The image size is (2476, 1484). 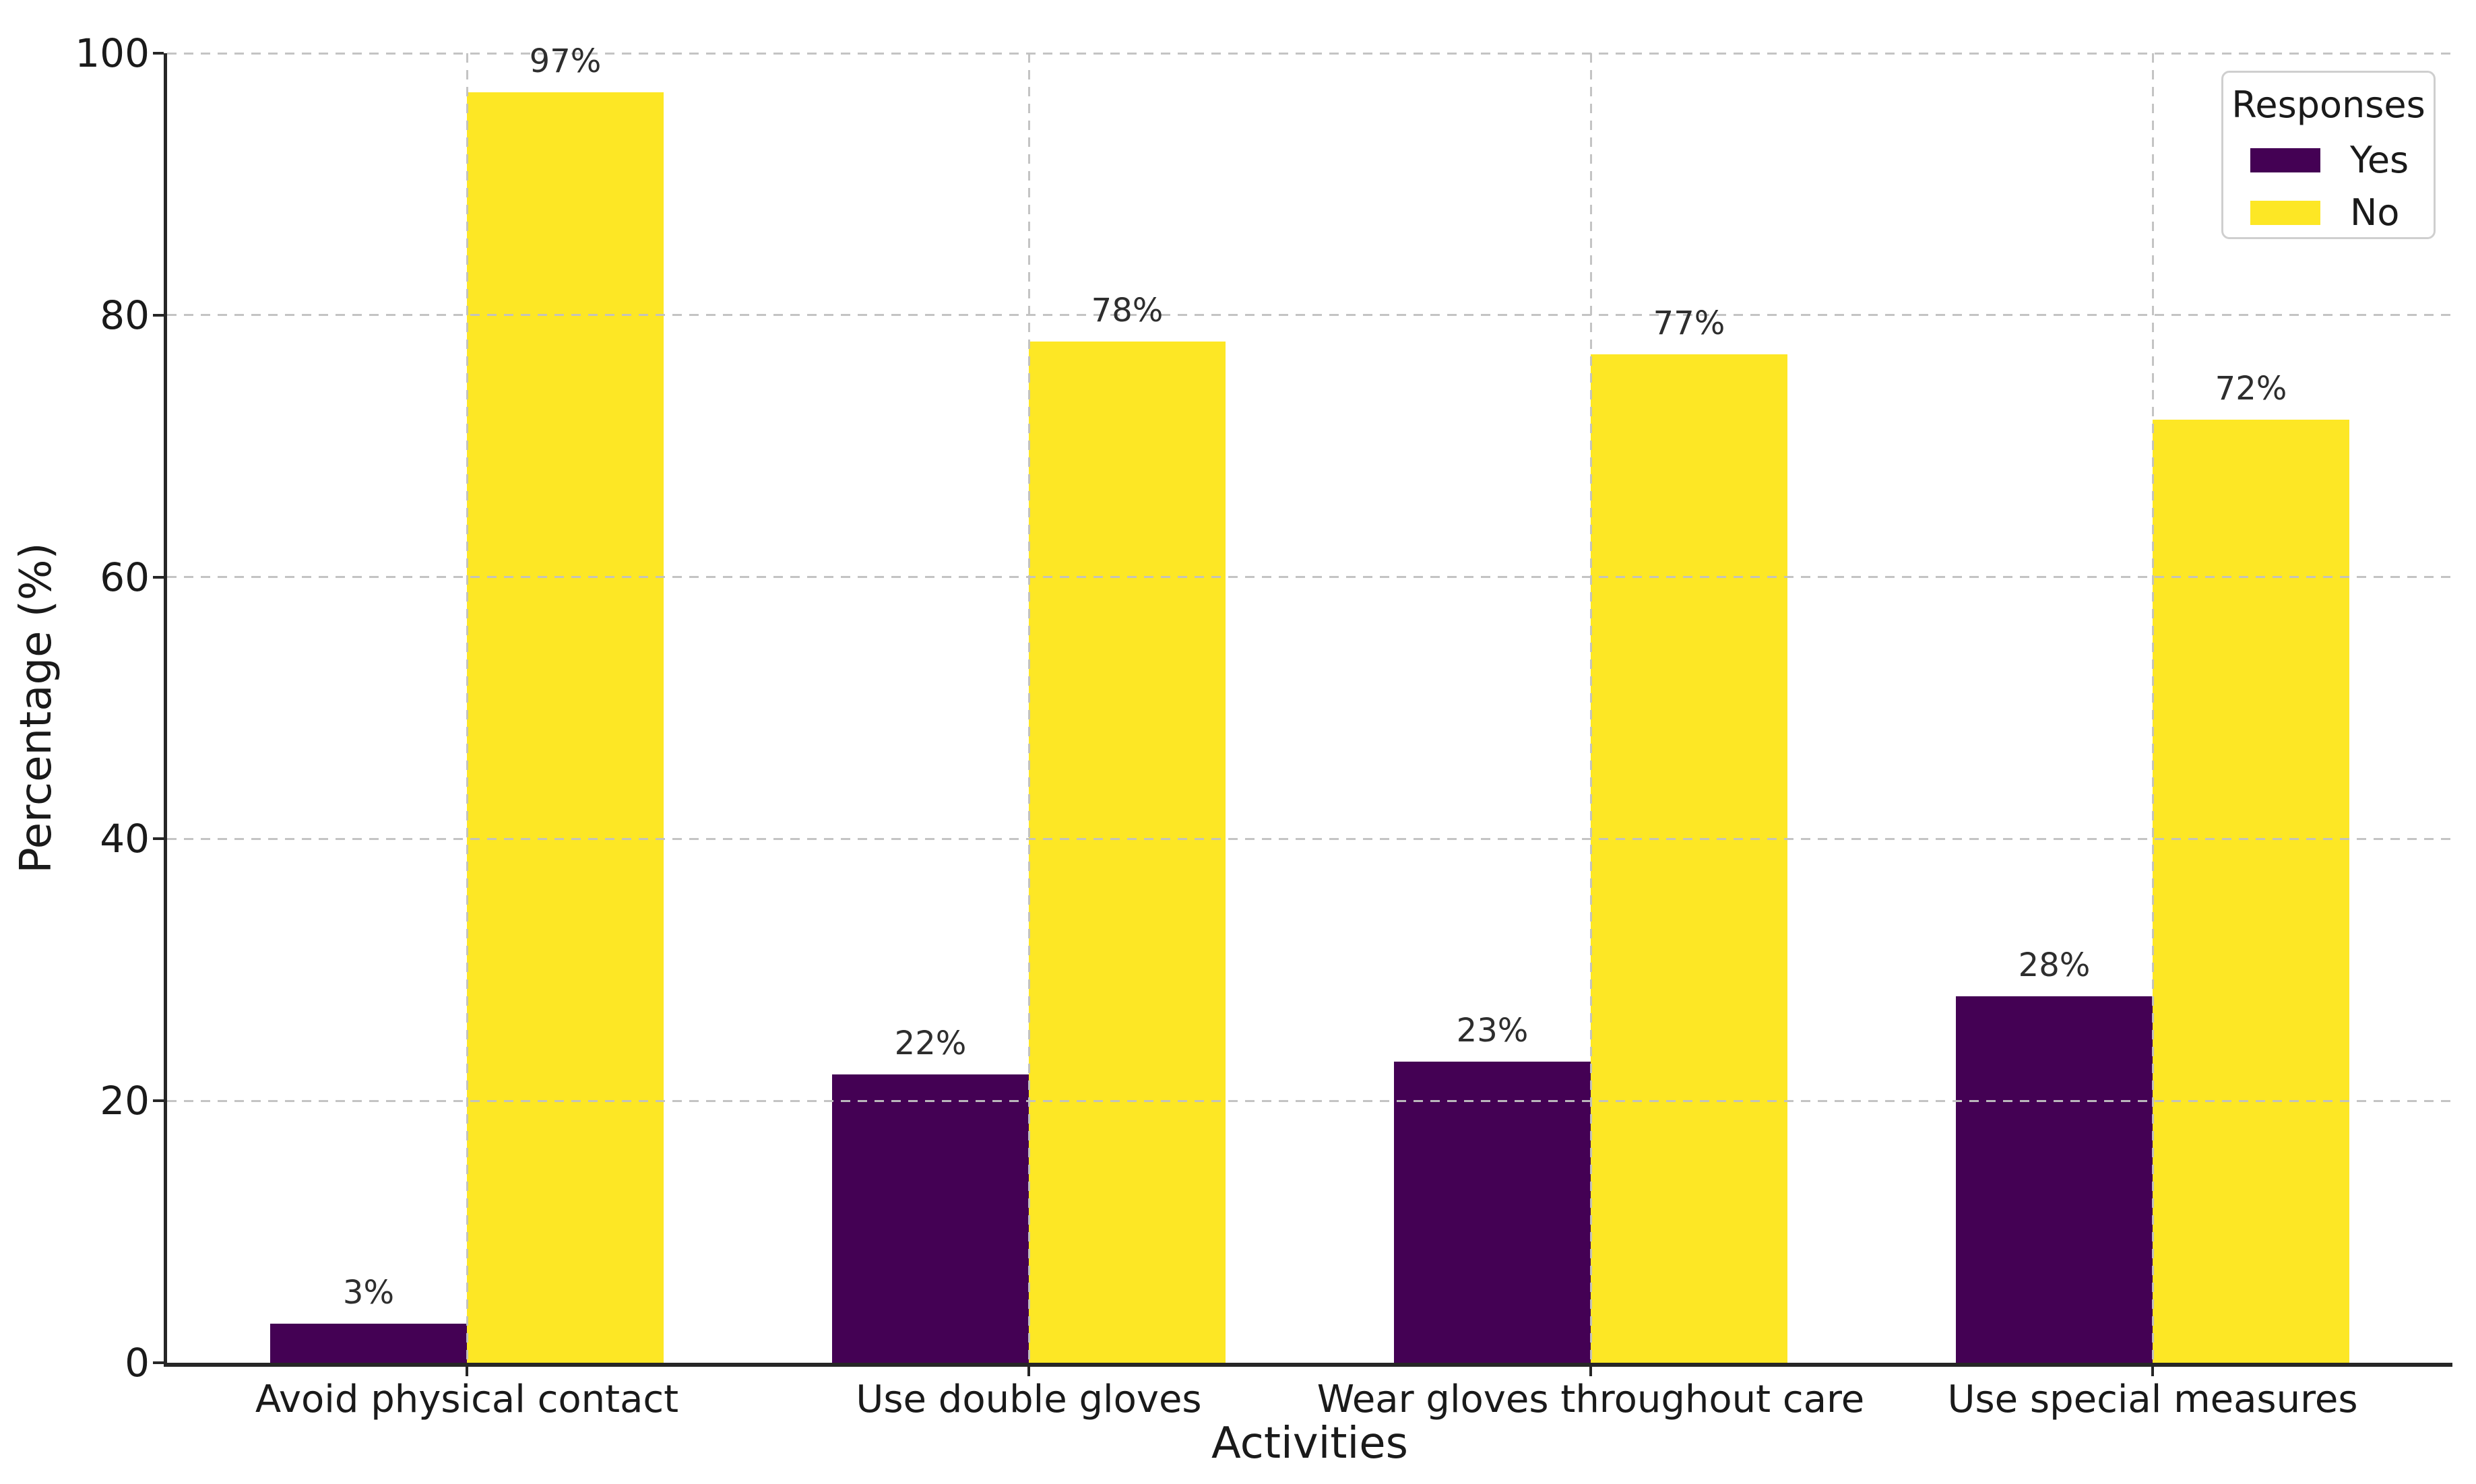 What do you see at coordinates (36, 708) in the screenshot?
I see `y-axis-title: Percentage (%)` at bounding box center [36, 708].